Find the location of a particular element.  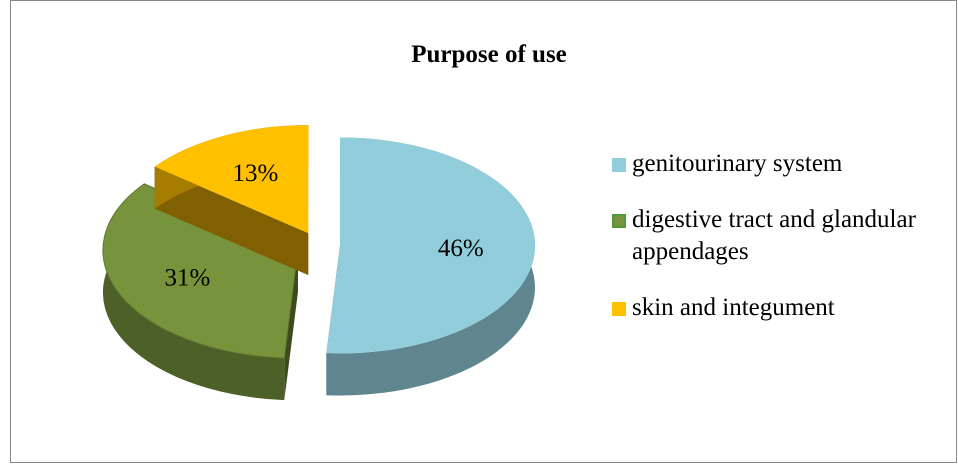

data-label: 46% is located at coordinates (461, 248).